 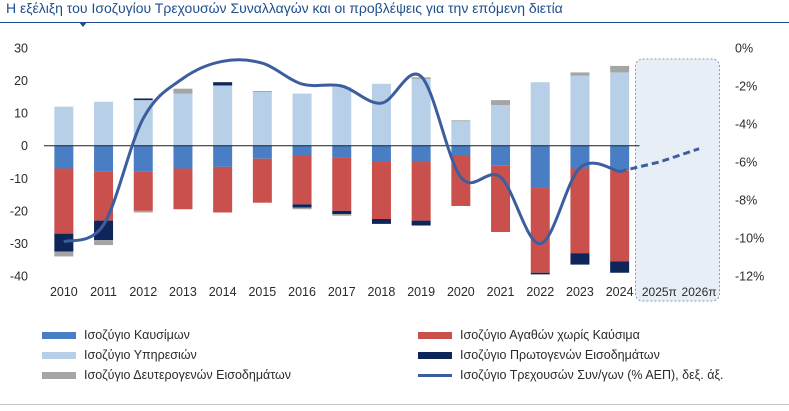 I want to click on x-tick-label: 2021, so click(x=501, y=292).